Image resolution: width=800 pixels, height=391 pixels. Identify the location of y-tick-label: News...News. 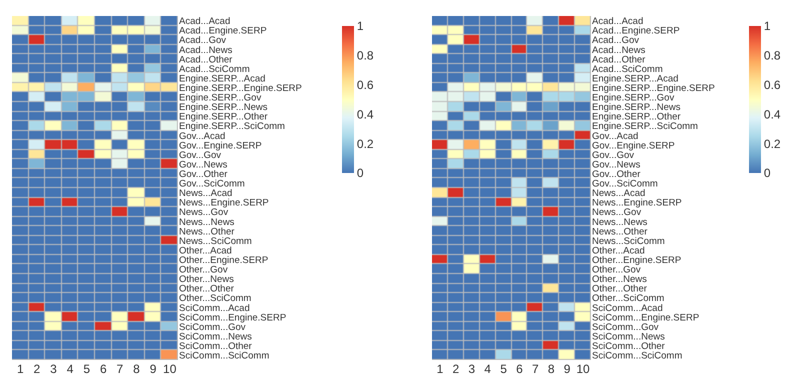
(620, 222).